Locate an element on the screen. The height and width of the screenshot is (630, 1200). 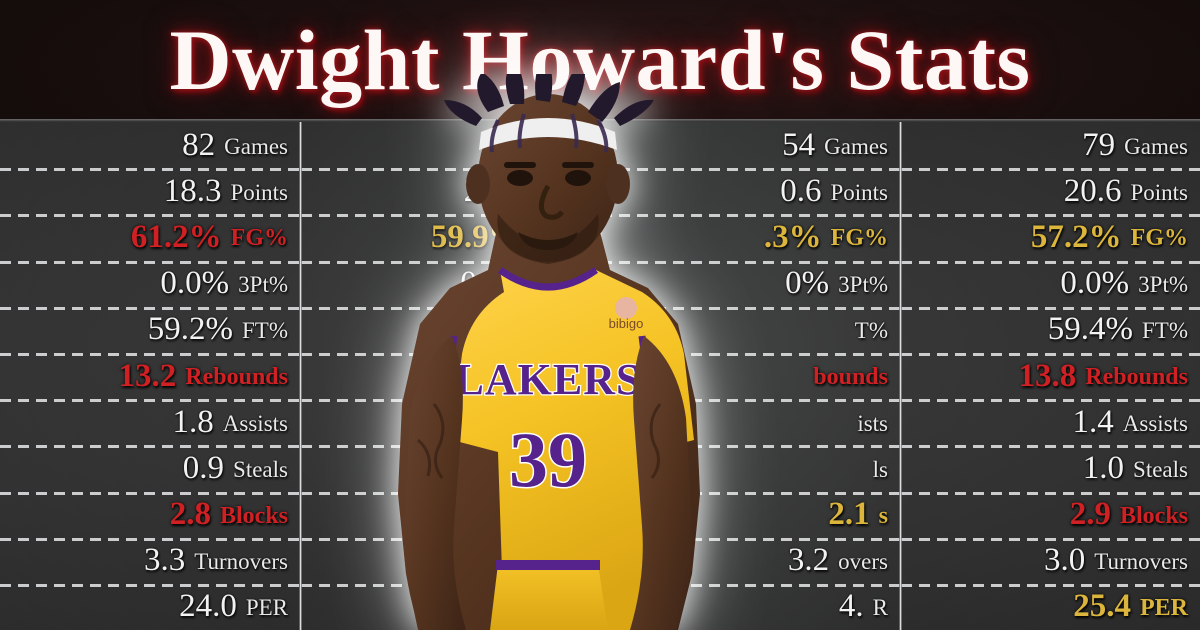
stat-value: 59.4% is located at coordinates (1090, 329).